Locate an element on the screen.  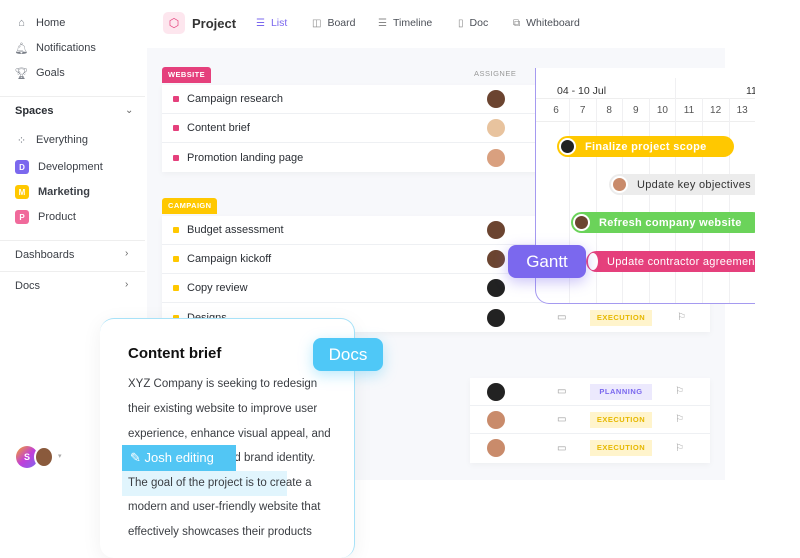
table-row: Copy review is located at coordinates (436, 288).